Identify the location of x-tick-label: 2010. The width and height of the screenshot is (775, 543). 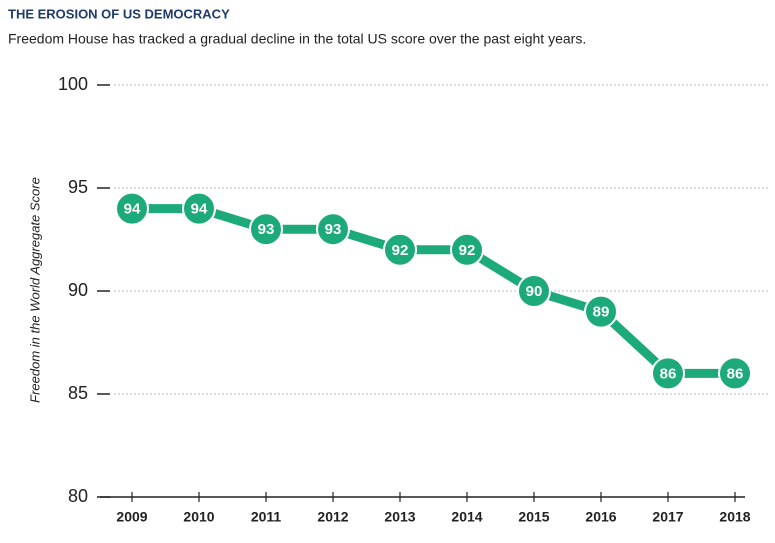
(198, 517).